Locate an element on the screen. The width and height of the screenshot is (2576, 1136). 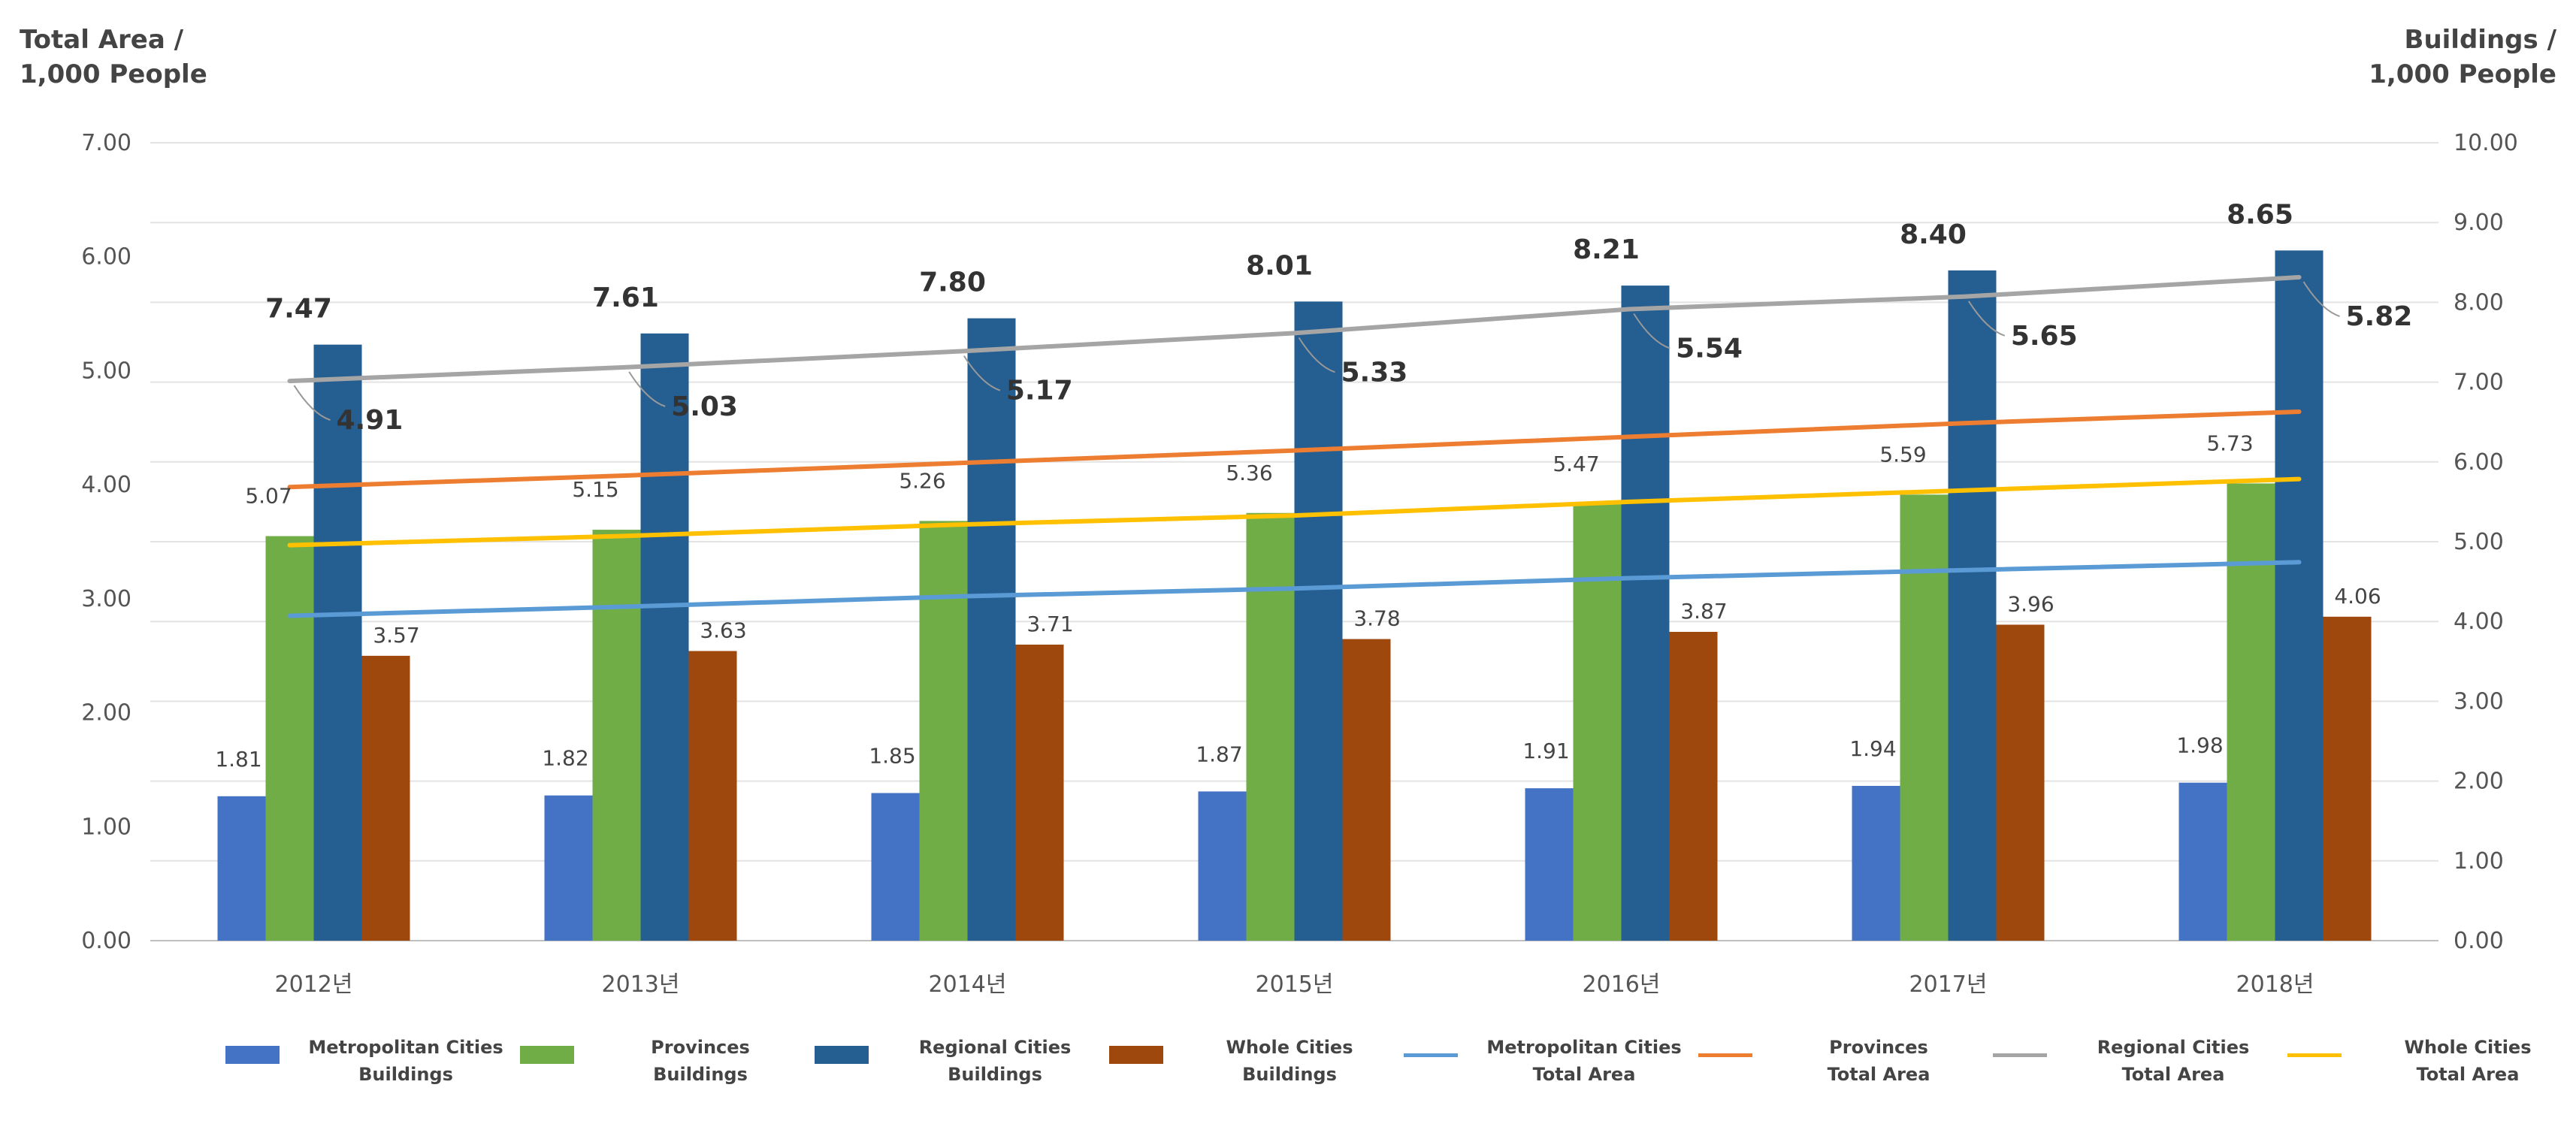
legend-label: Whole Cities Total Area is located at coordinates (2465, 1061).